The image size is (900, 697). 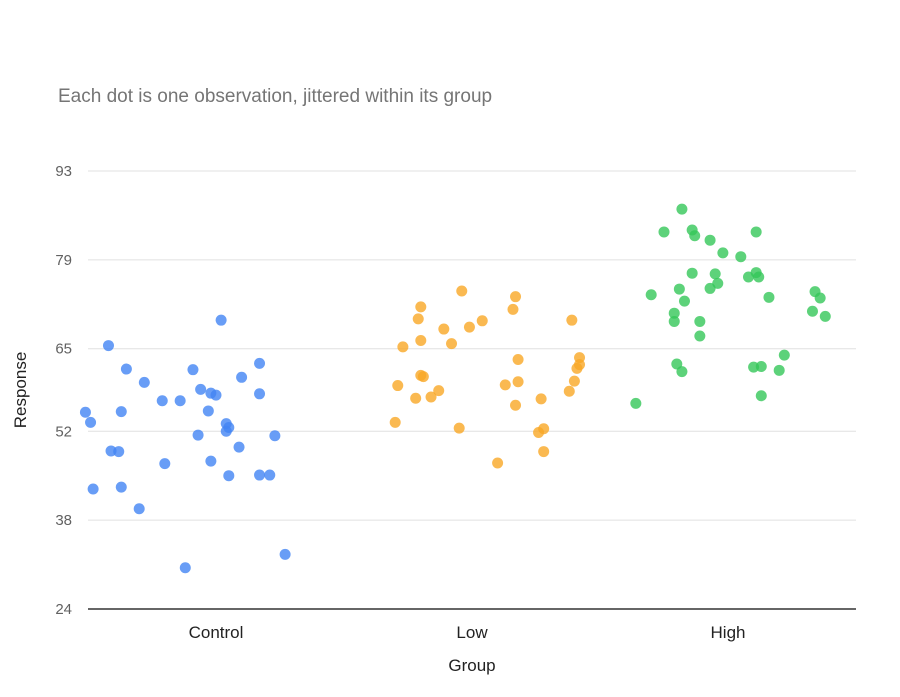 What do you see at coordinates (63, 260) in the screenshot?
I see `y-tick-label: 79` at bounding box center [63, 260].